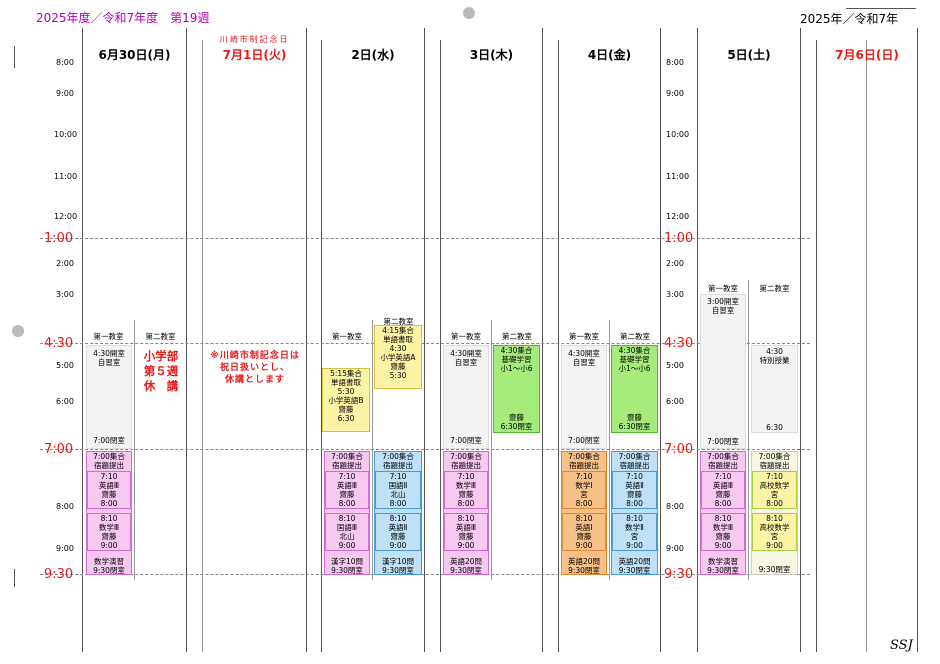 This screenshot has height=664, width=940. I want to click on holiday-notice: ※川崎市制記念日は 祝日扱いとし、 休講とします, so click(255, 368).